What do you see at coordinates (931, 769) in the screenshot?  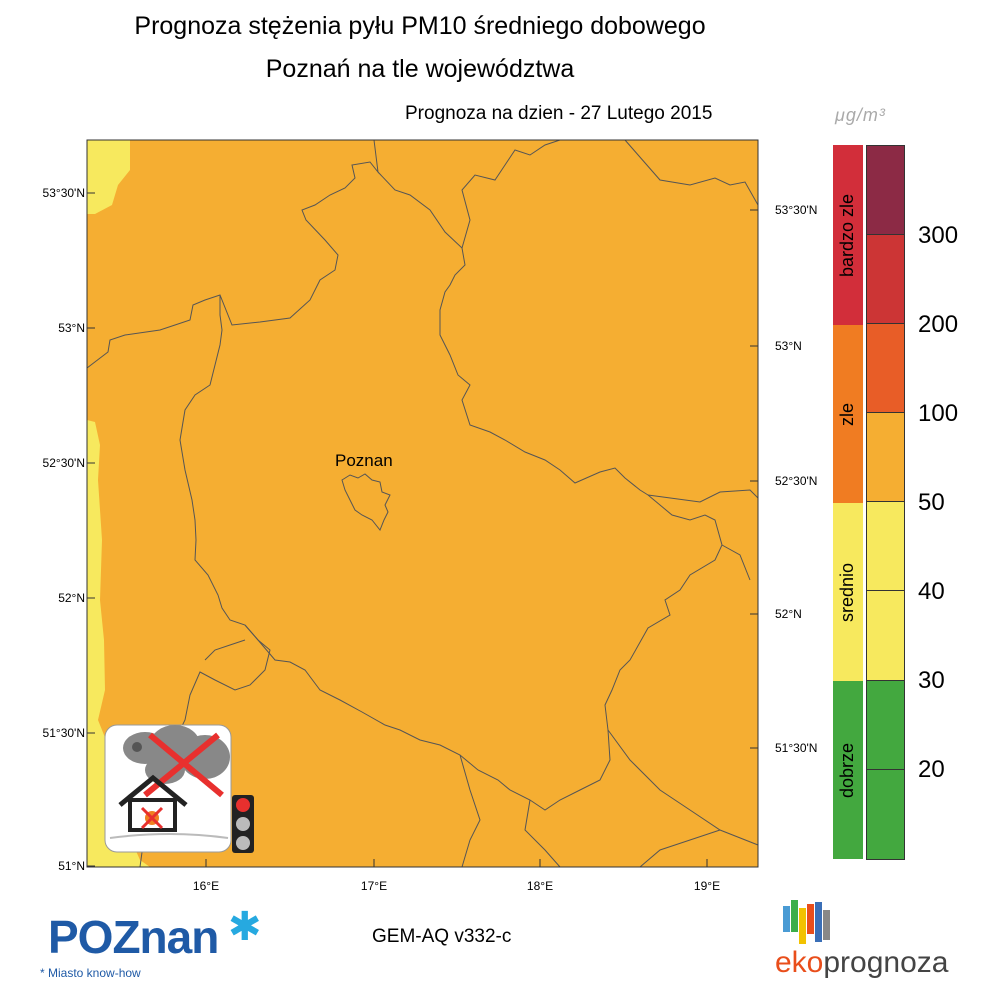 I see `scale-tick-label: 20` at bounding box center [931, 769].